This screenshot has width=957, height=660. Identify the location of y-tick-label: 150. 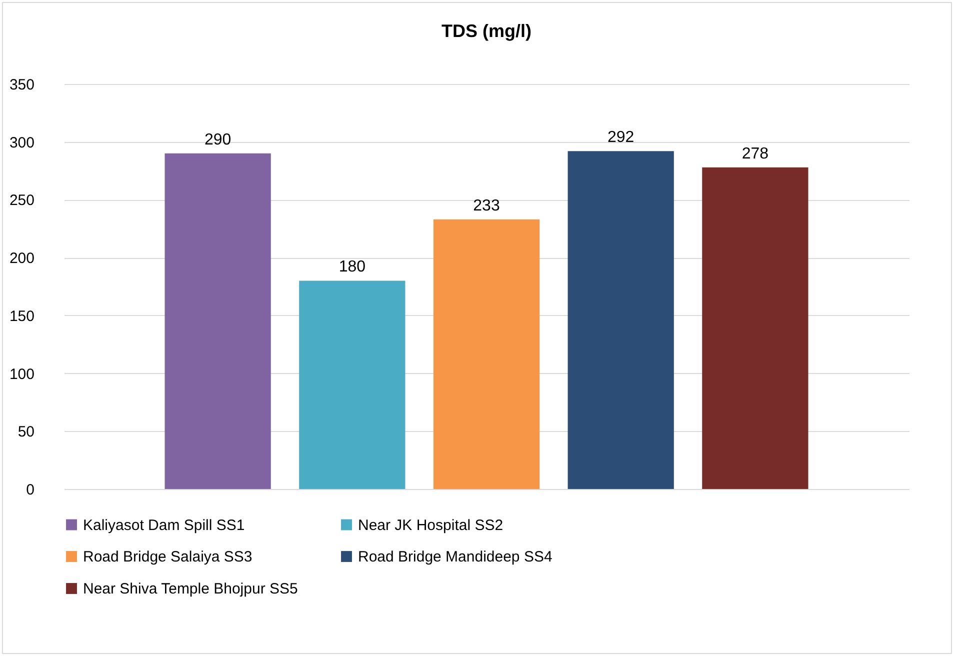
(21, 316).